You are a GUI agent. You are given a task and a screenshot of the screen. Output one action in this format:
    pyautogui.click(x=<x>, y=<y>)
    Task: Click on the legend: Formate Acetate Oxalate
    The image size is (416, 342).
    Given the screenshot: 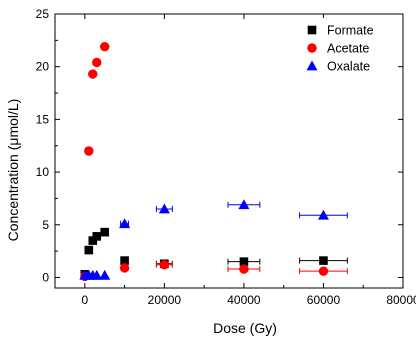 What is the action you would take?
    pyautogui.click(x=346, y=48)
    